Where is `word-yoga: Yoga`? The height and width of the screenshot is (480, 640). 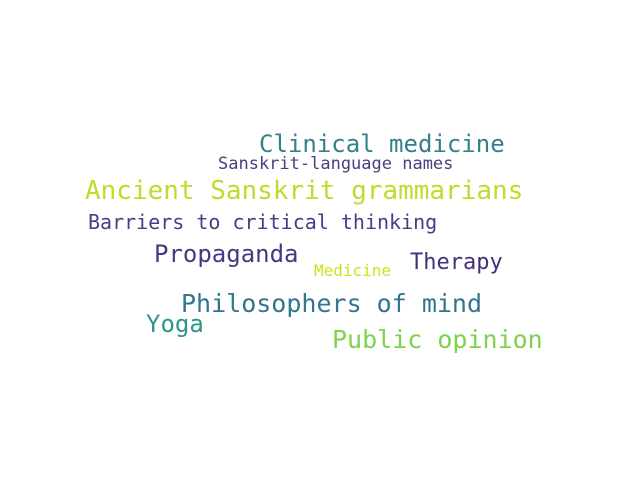
word-yoga: Yoga is located at coordinates (175, 324).